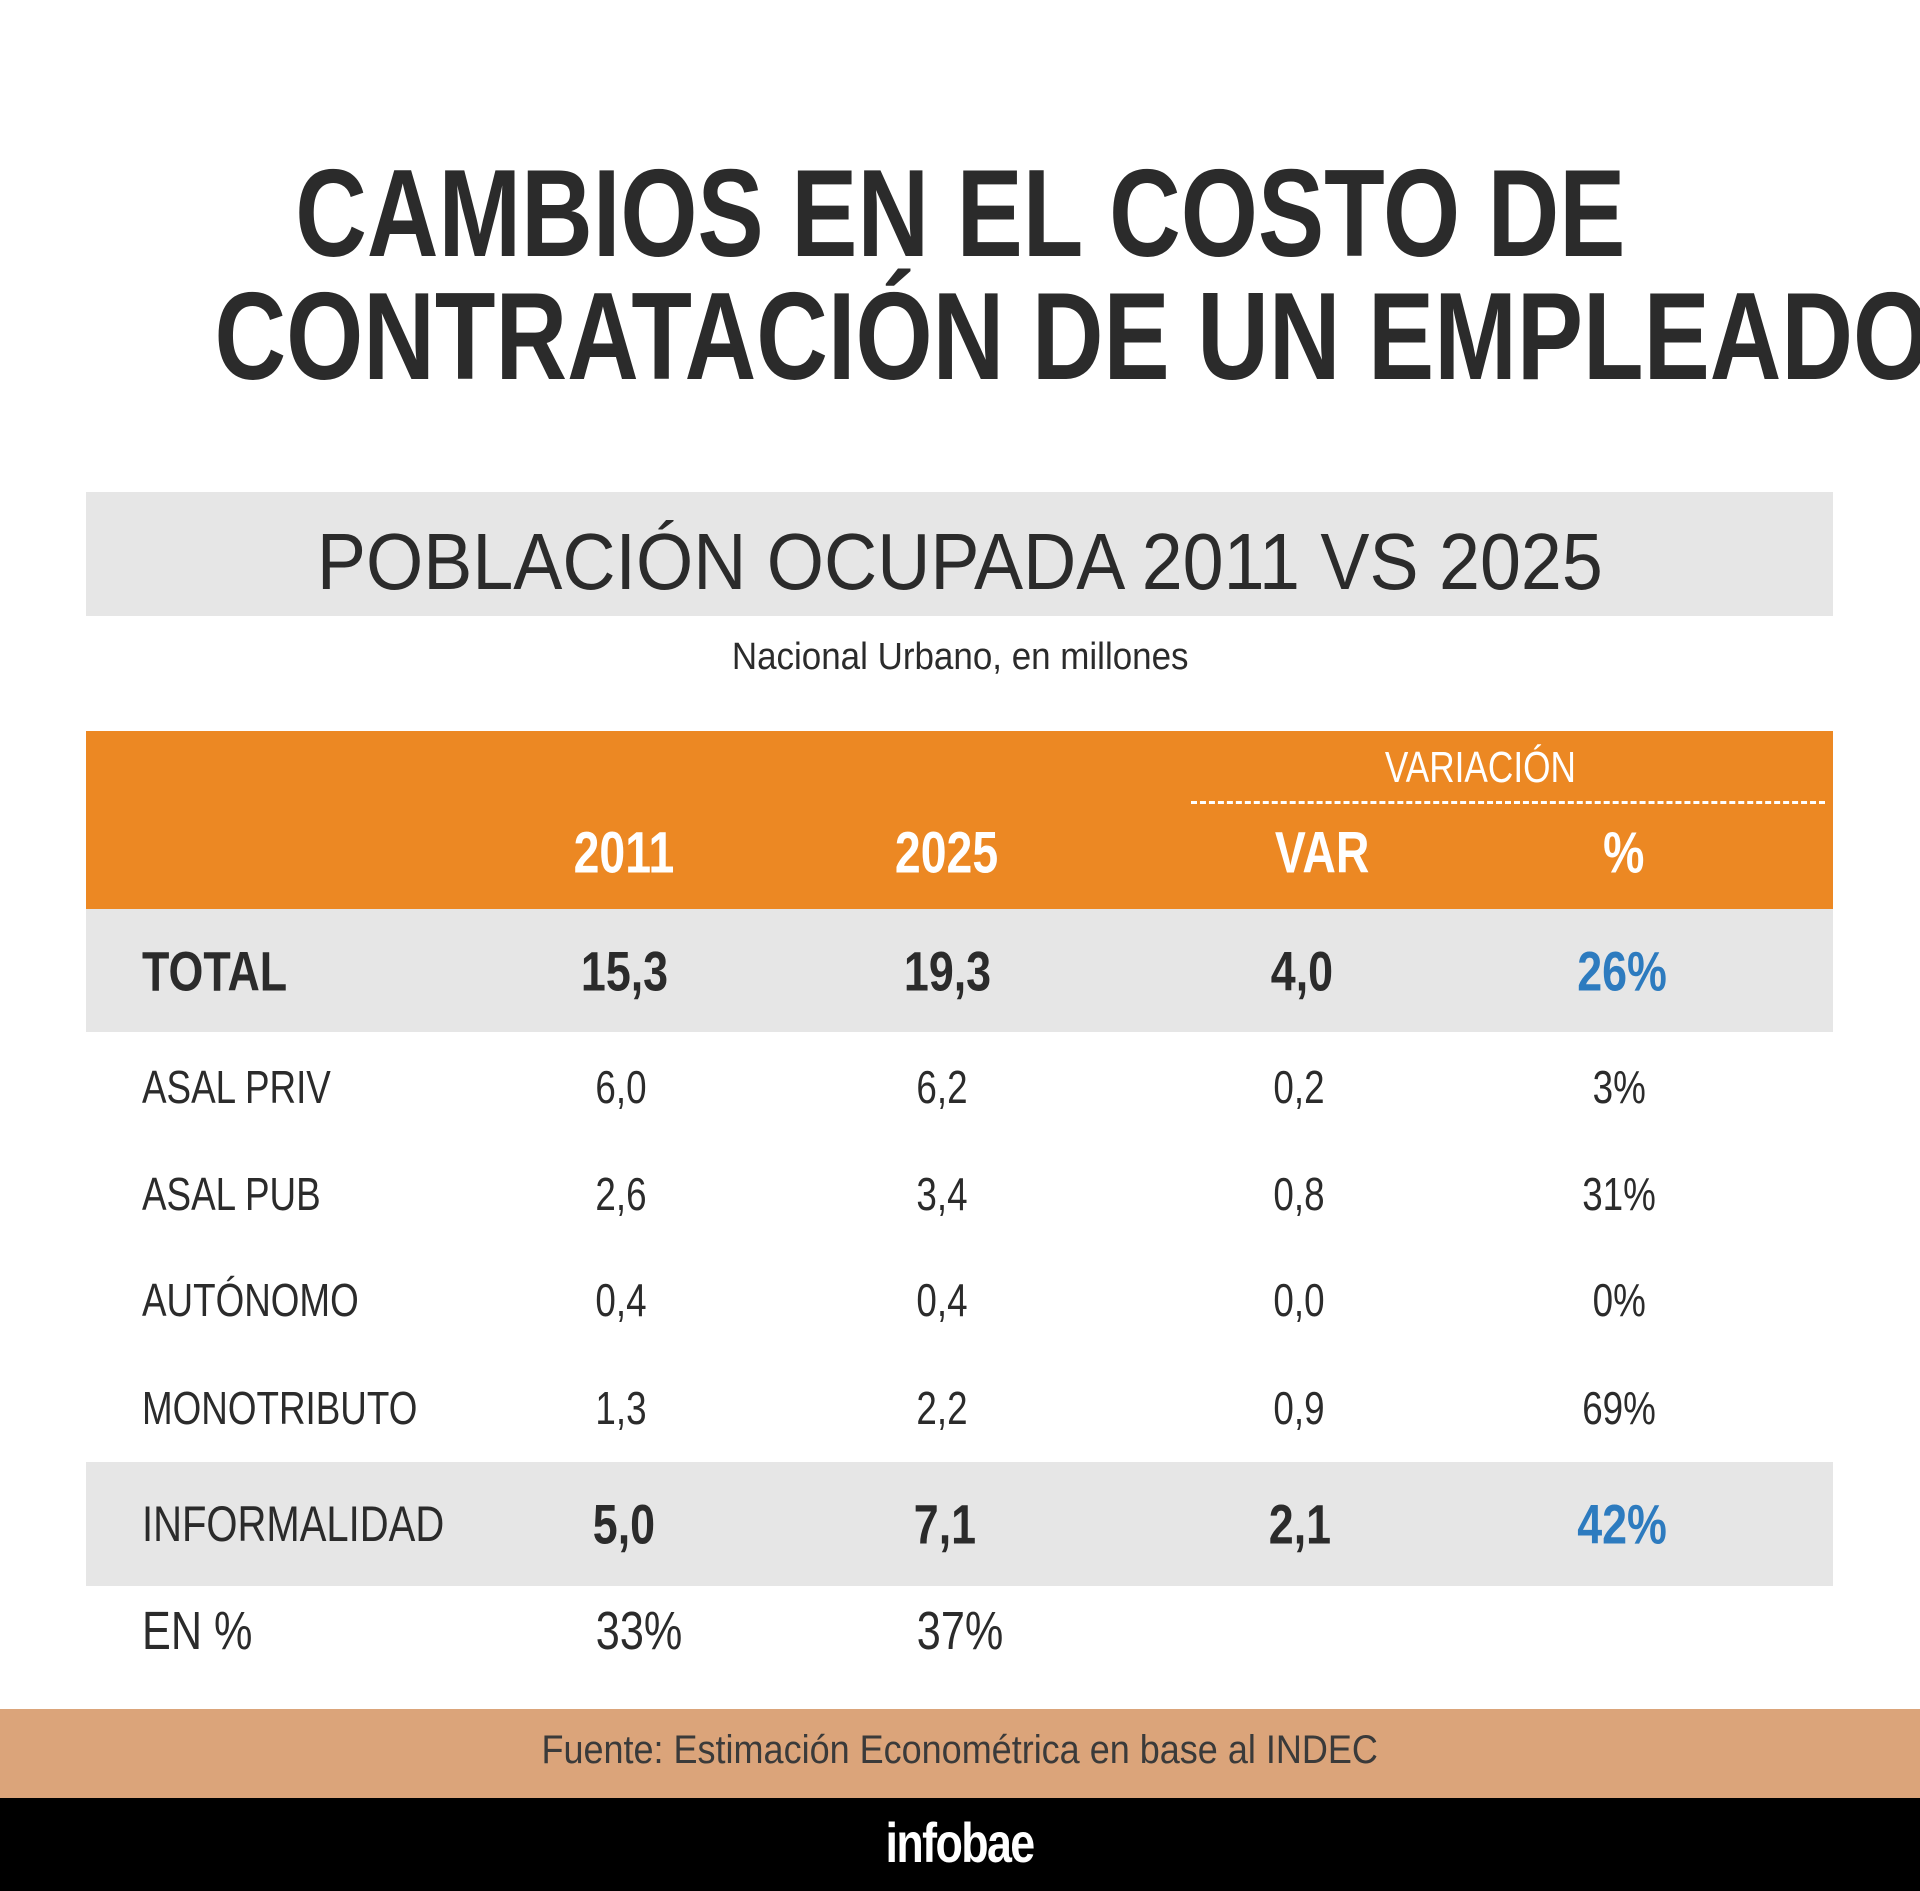 The width and height of the screenshot is (1920, 1891). I want to click on group-divider, so click(1508, 802).